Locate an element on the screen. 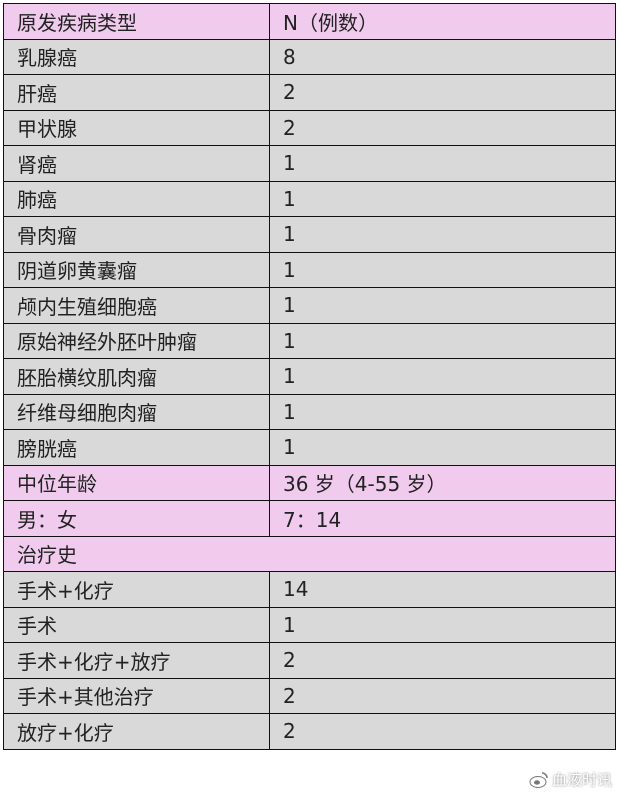 This screenshot has height=796, width=620. row-label: 甲状腺 is located at coordinates (136, 127).